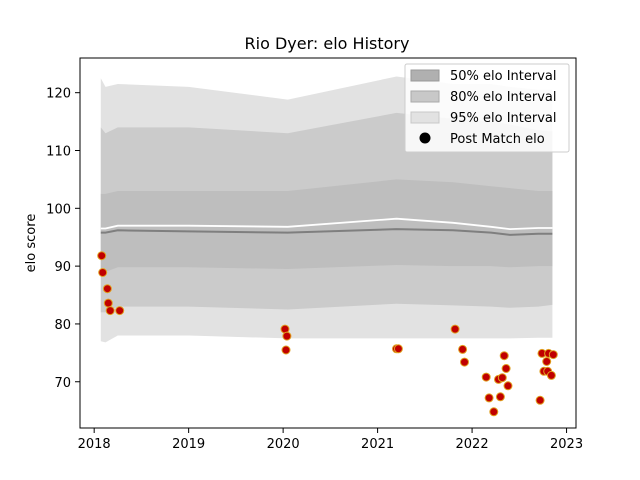 The height and width of the screenshot is (480, 640). Describe the element at coordinates (503, 118) in the screenshot. I see `legend-label-95: 95% elo Interval` at that location.